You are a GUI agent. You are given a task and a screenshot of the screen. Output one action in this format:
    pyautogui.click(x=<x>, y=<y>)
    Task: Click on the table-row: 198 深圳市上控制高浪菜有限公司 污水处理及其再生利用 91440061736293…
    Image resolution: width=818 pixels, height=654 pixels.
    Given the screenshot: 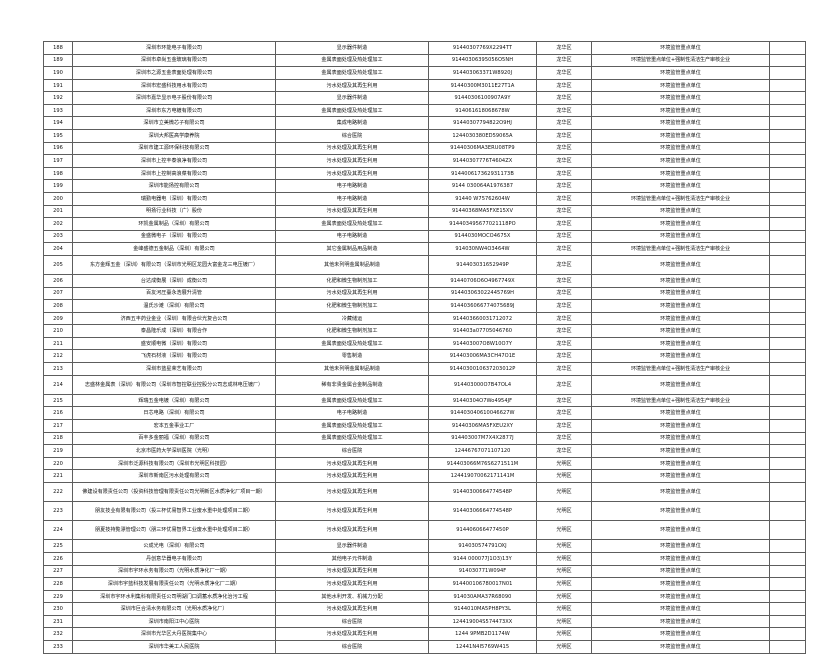 What is the action you would take?
    pyautogui.click(x=424, y=173)
    